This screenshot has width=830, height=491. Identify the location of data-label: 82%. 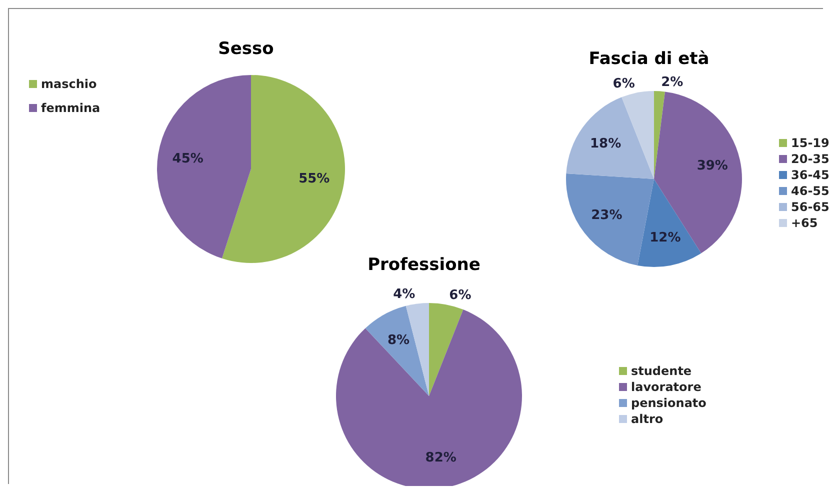
(440, 458).